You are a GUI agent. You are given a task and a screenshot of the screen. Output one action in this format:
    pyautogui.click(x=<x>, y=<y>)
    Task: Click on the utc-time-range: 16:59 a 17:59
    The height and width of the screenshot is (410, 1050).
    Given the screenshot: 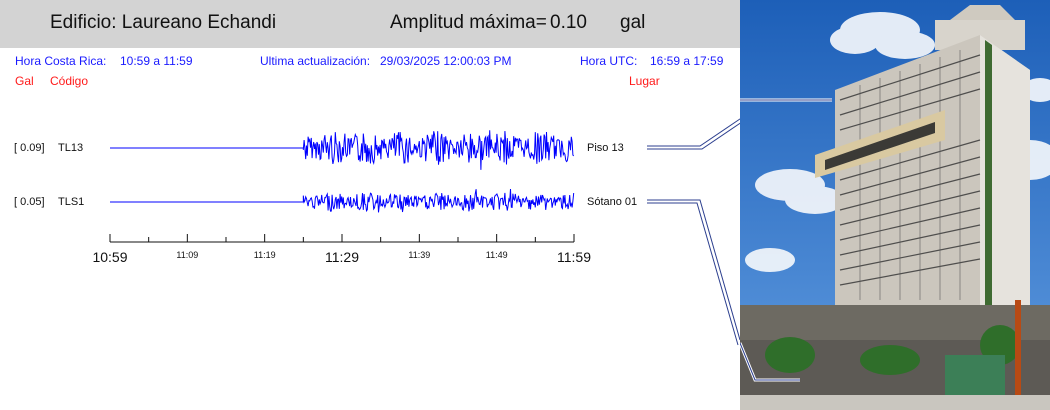 What is the action you would take?
    pyautogui.click(x=687, y=61)
    